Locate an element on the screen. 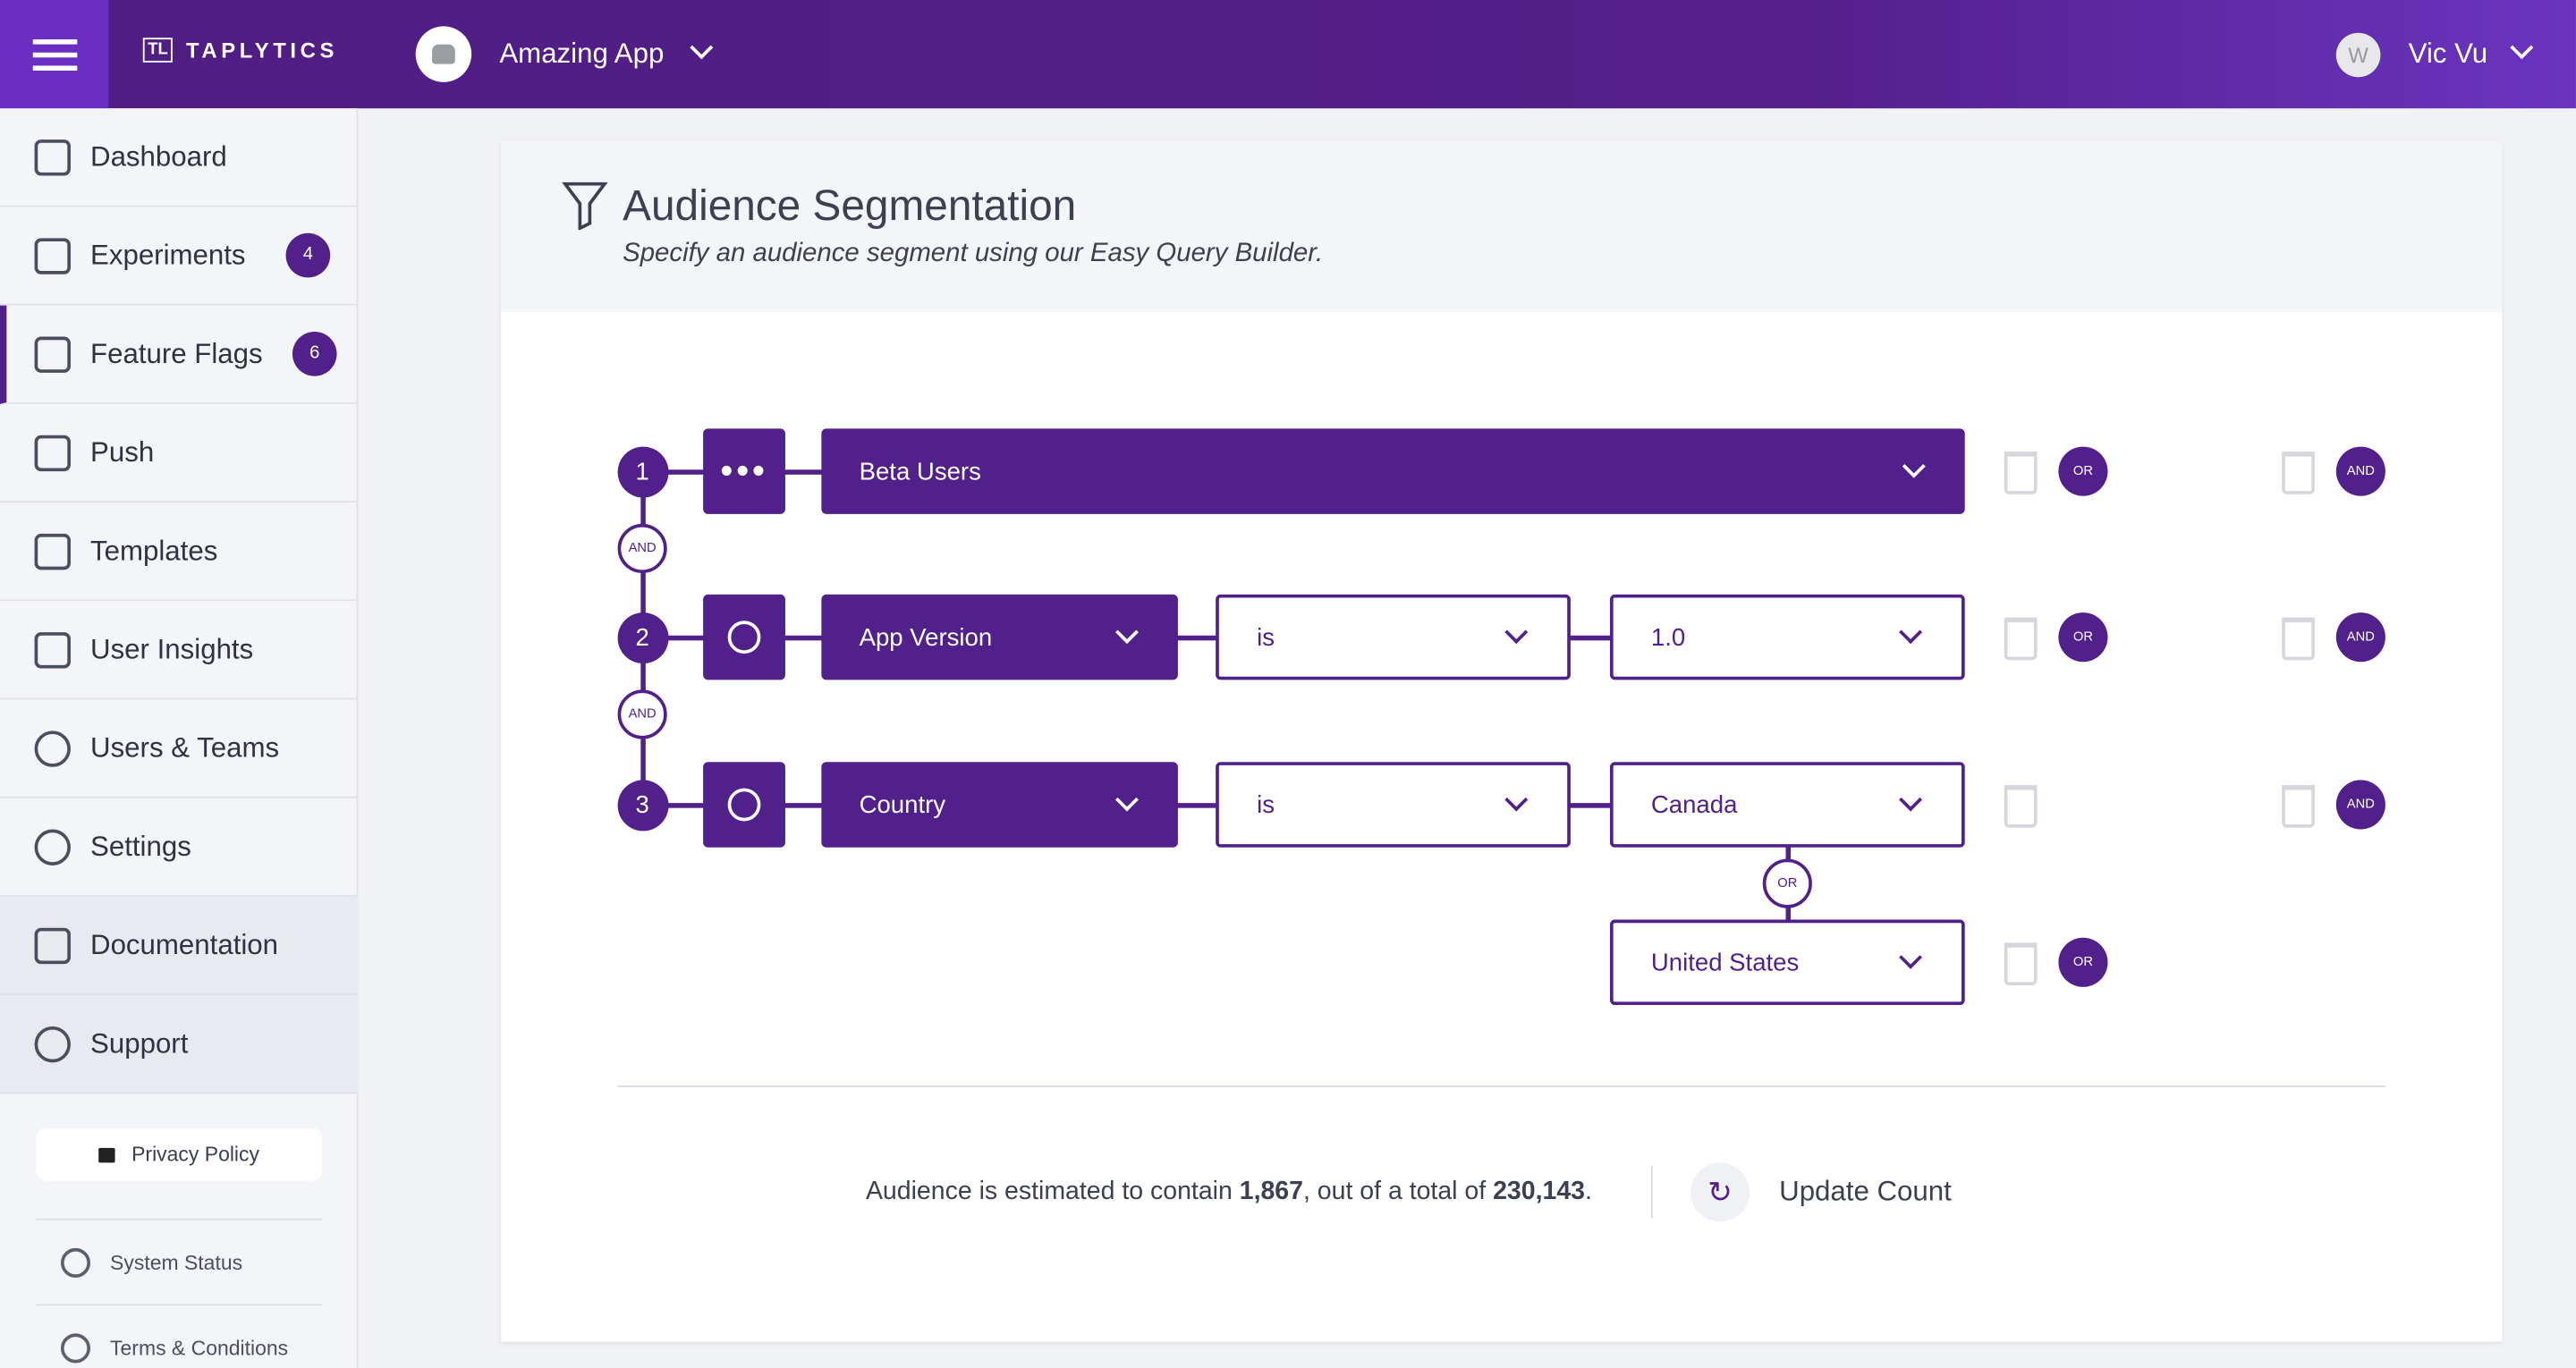  or-value-select: United States is located at coordinates (1787, 963).